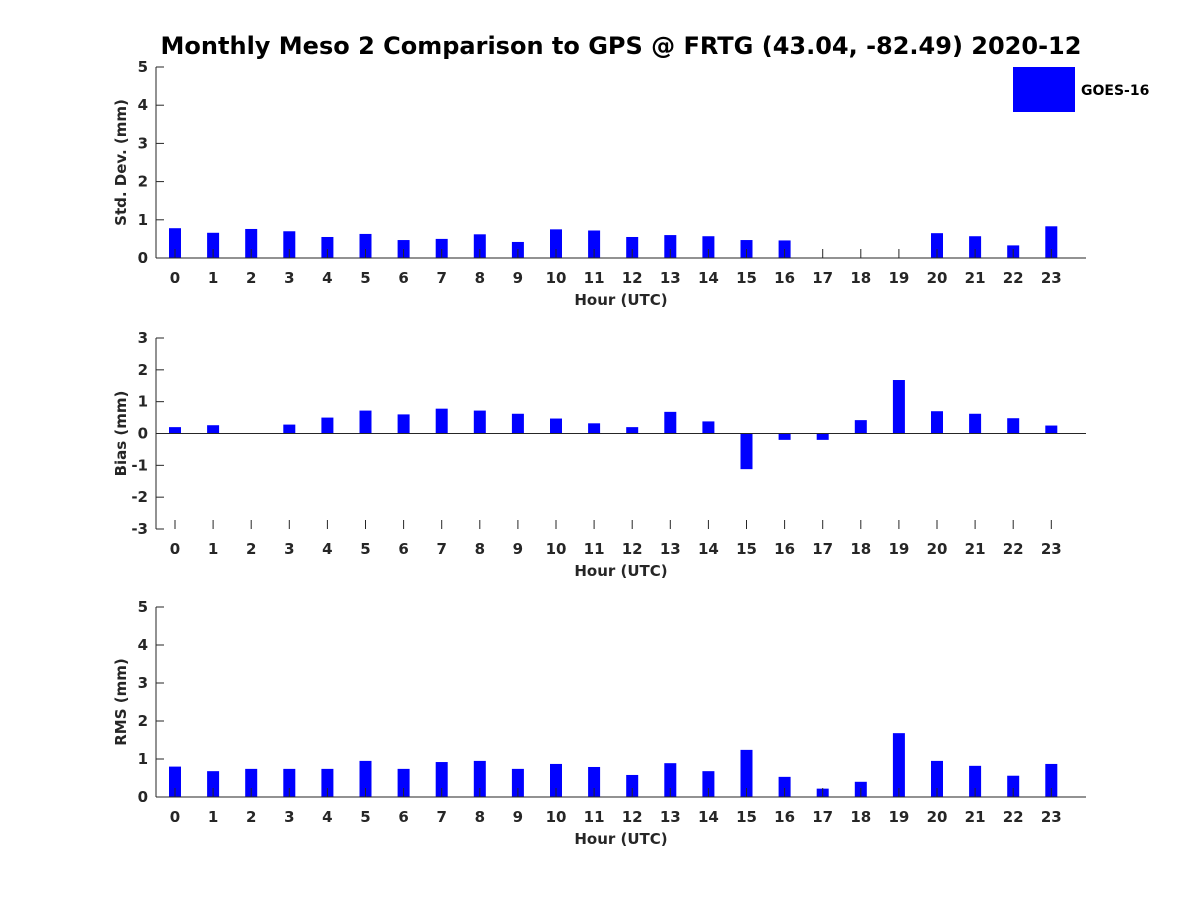  I want to click on std-dev-xtick-label-13: 13, so click(670, 278).